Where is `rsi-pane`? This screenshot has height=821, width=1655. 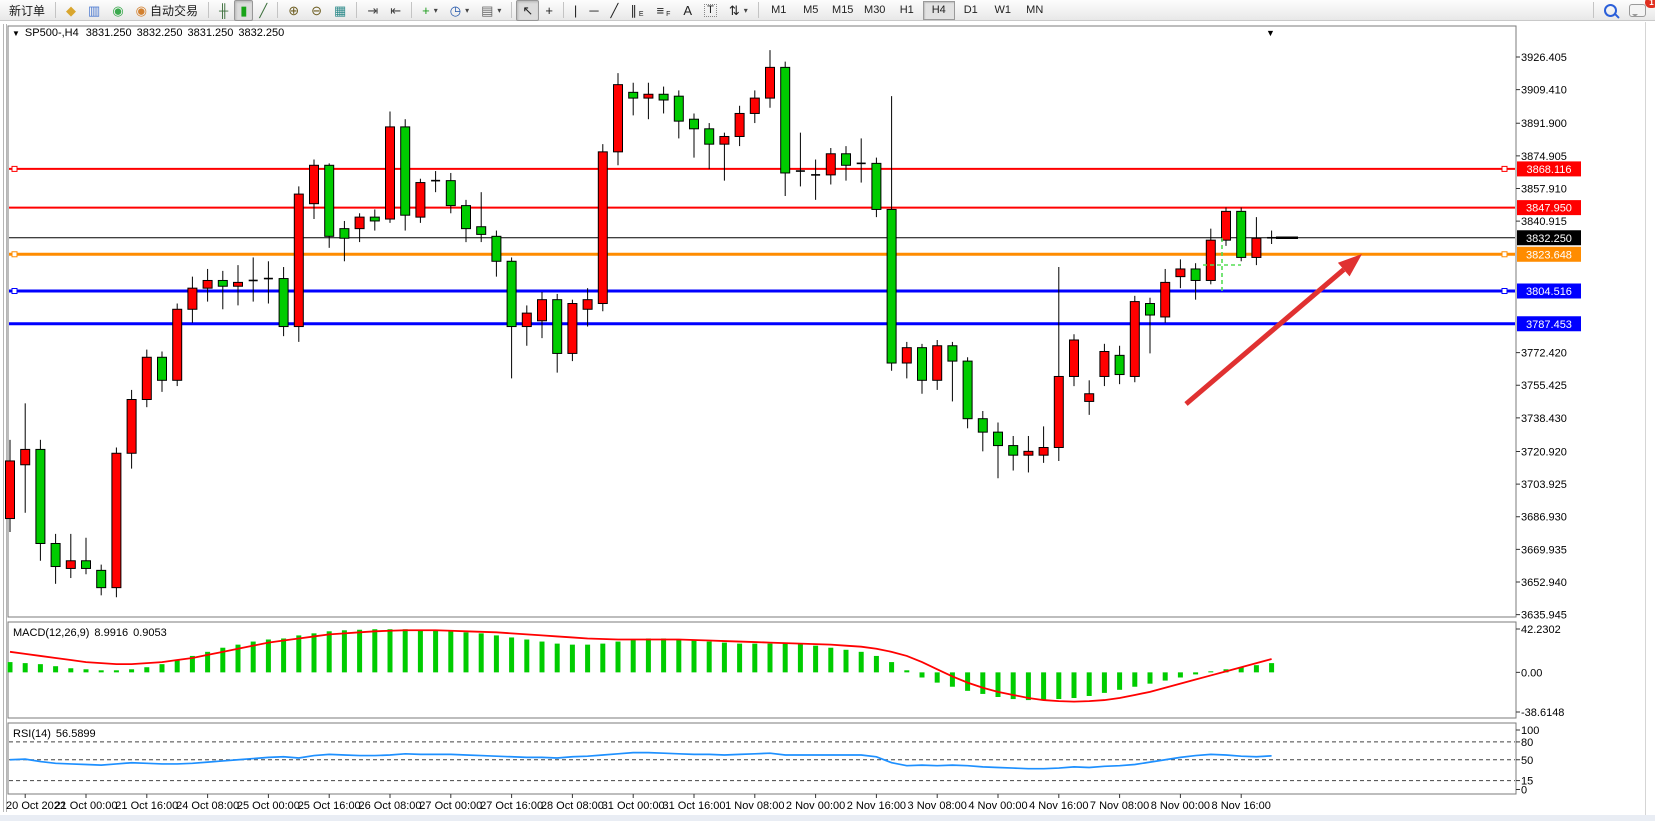
rsi-pane is located at coordinates (762, 758).